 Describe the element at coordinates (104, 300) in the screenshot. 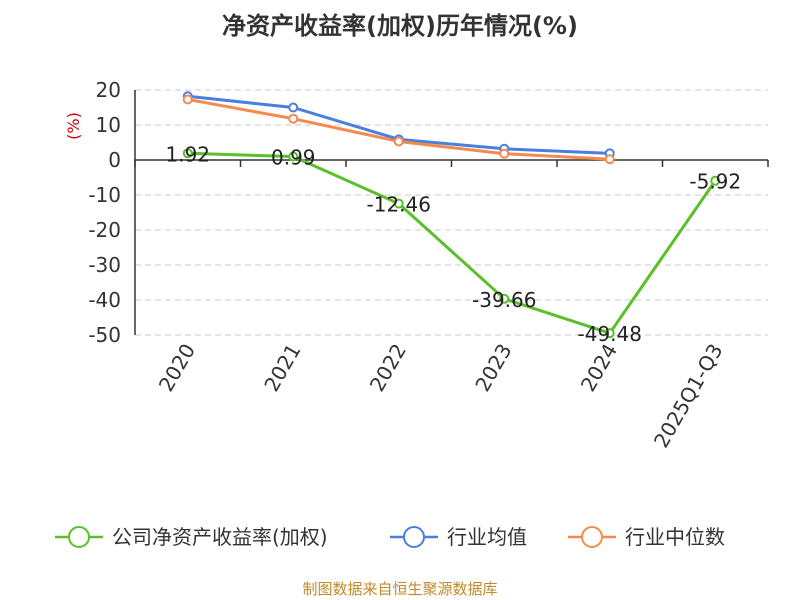

I see `y-tick-label: -40` at that location.